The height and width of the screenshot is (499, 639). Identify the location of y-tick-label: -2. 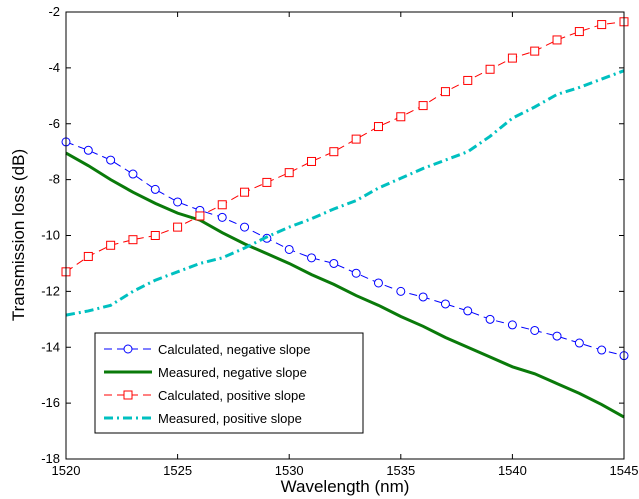
(54, 11).